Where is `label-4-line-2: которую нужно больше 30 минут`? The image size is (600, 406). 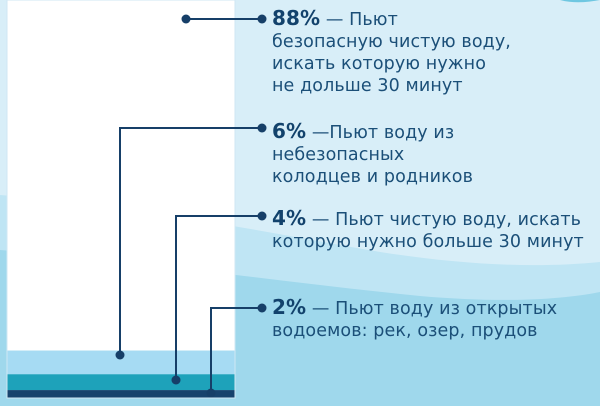
label-4-line-2: которую нужно больше 30 минут is located at coordinates (428, 242).